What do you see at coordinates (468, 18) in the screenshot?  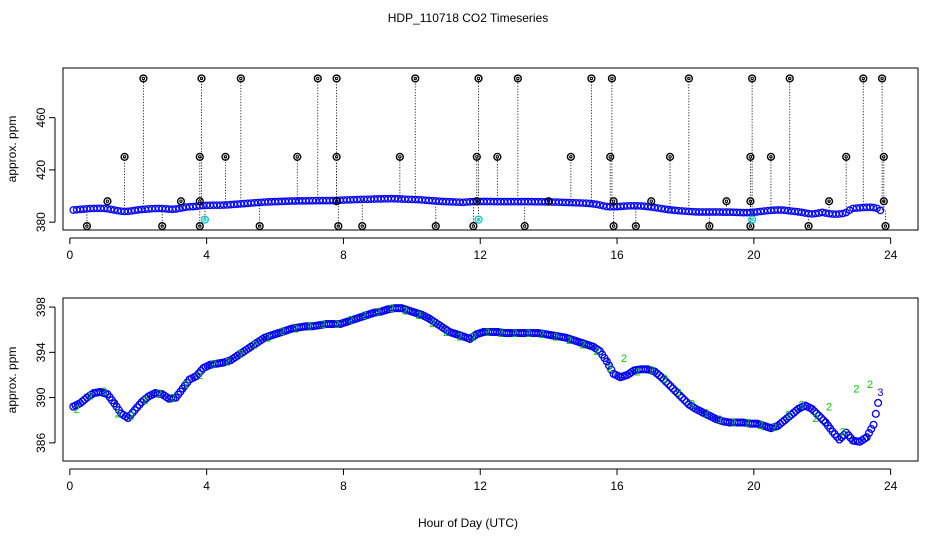 I see `chart-title: HDP_110718 CO2 Timeseries` at bounding box center [468, 18].